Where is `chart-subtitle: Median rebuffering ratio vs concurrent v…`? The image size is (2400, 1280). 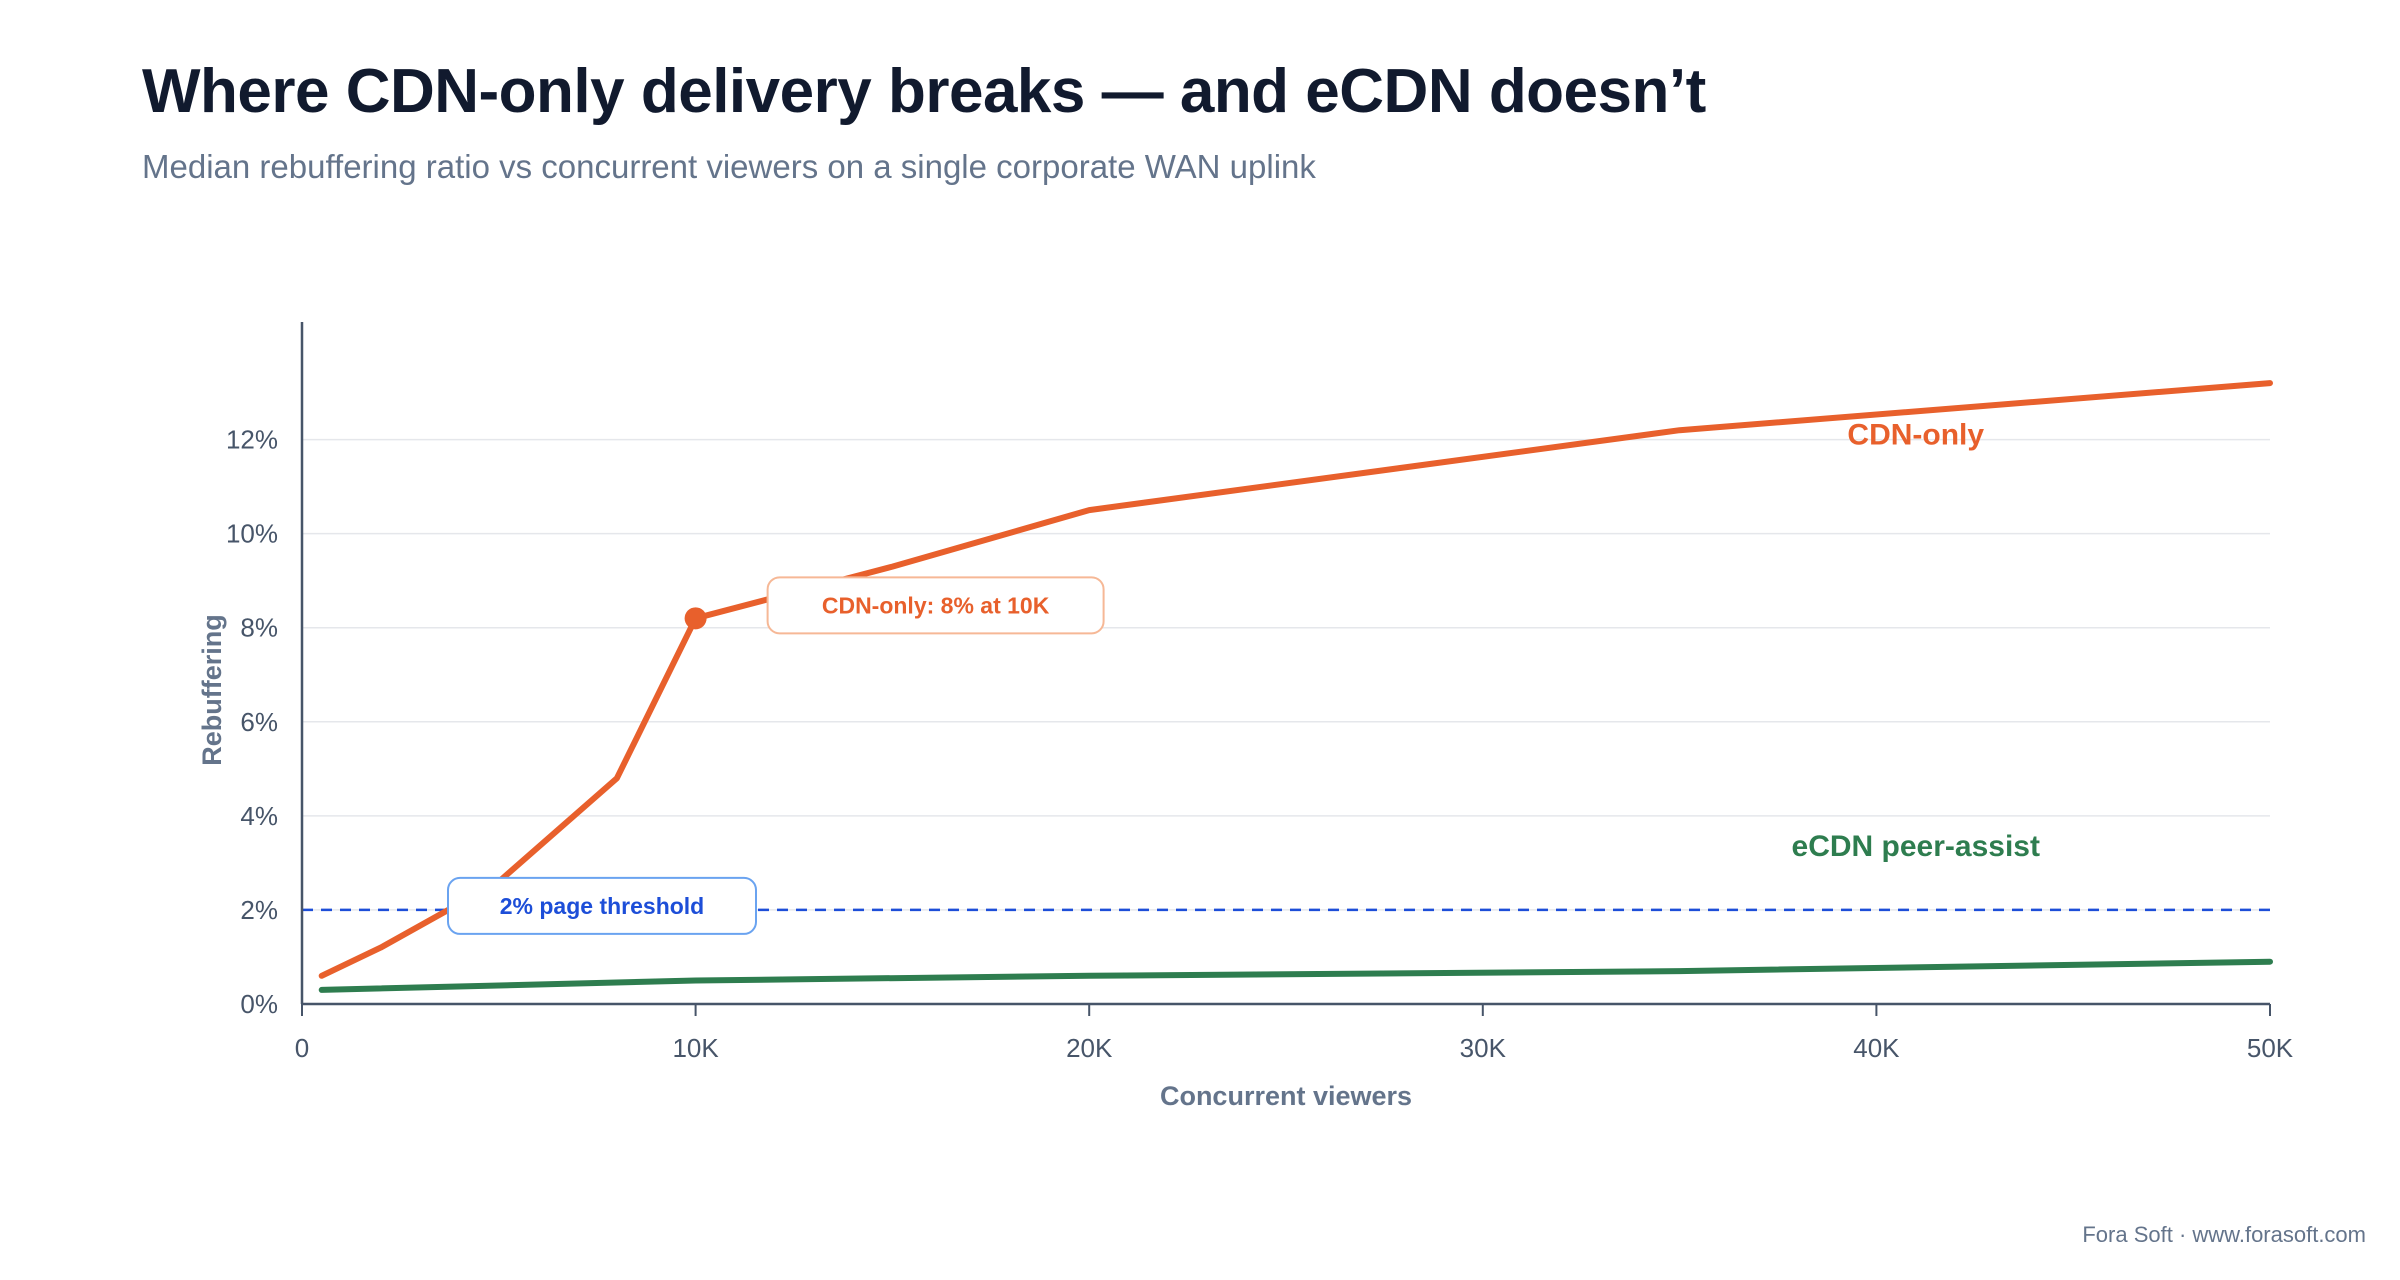
chart-subtitle: Median rebuffering ratio vs concurrent v… is located at coordinates (729, 166).